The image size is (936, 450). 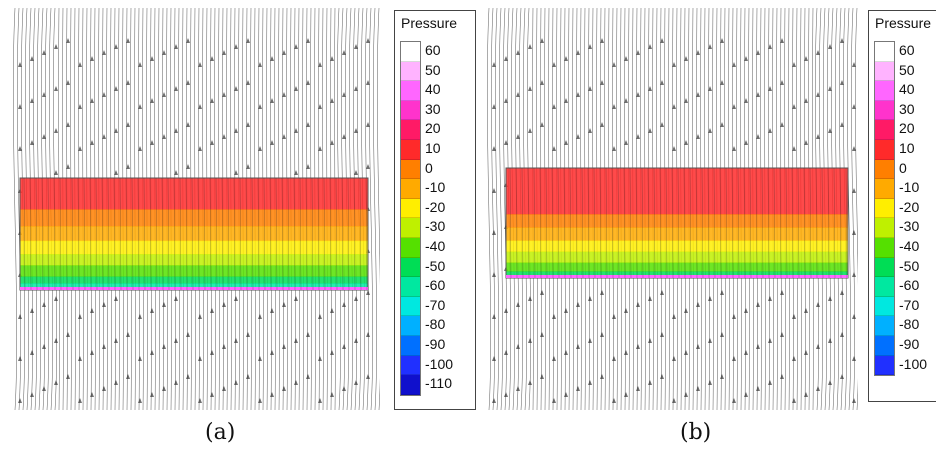 What do you see at coordinates (438, 383) in the screenshot?
I see `legend-tick-label: -110` at bounding box center [438, 383].